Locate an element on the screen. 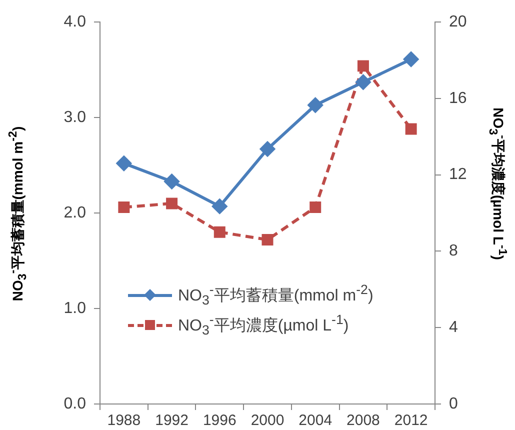  y2-tick-label: 0 is located at coordinates (453, 403).